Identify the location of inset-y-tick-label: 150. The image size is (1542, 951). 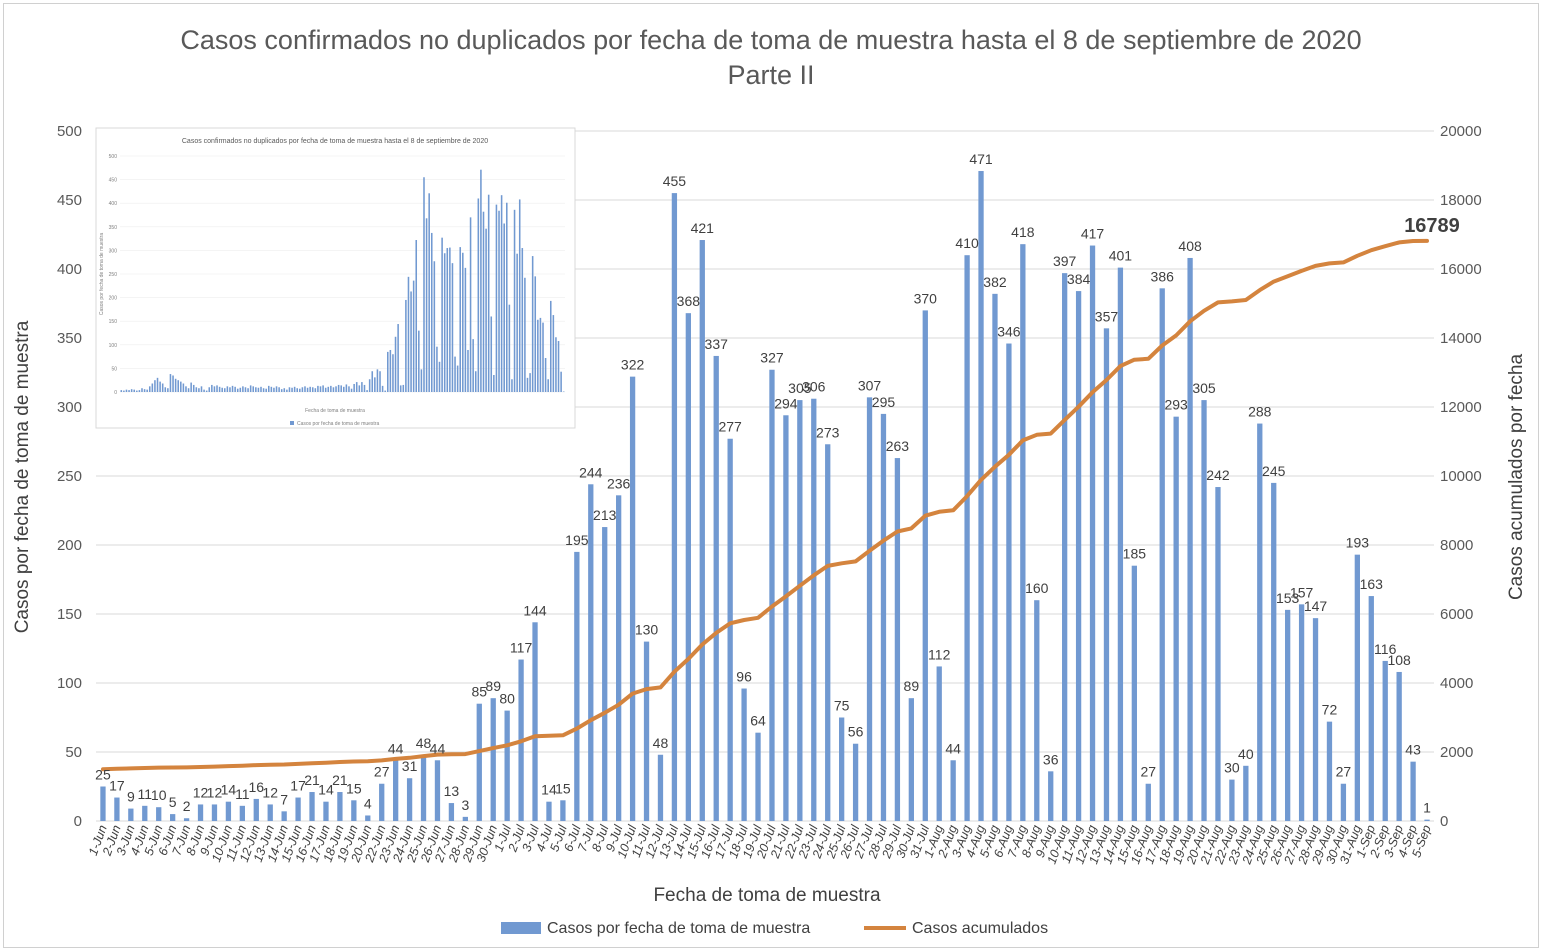
(113, 322).